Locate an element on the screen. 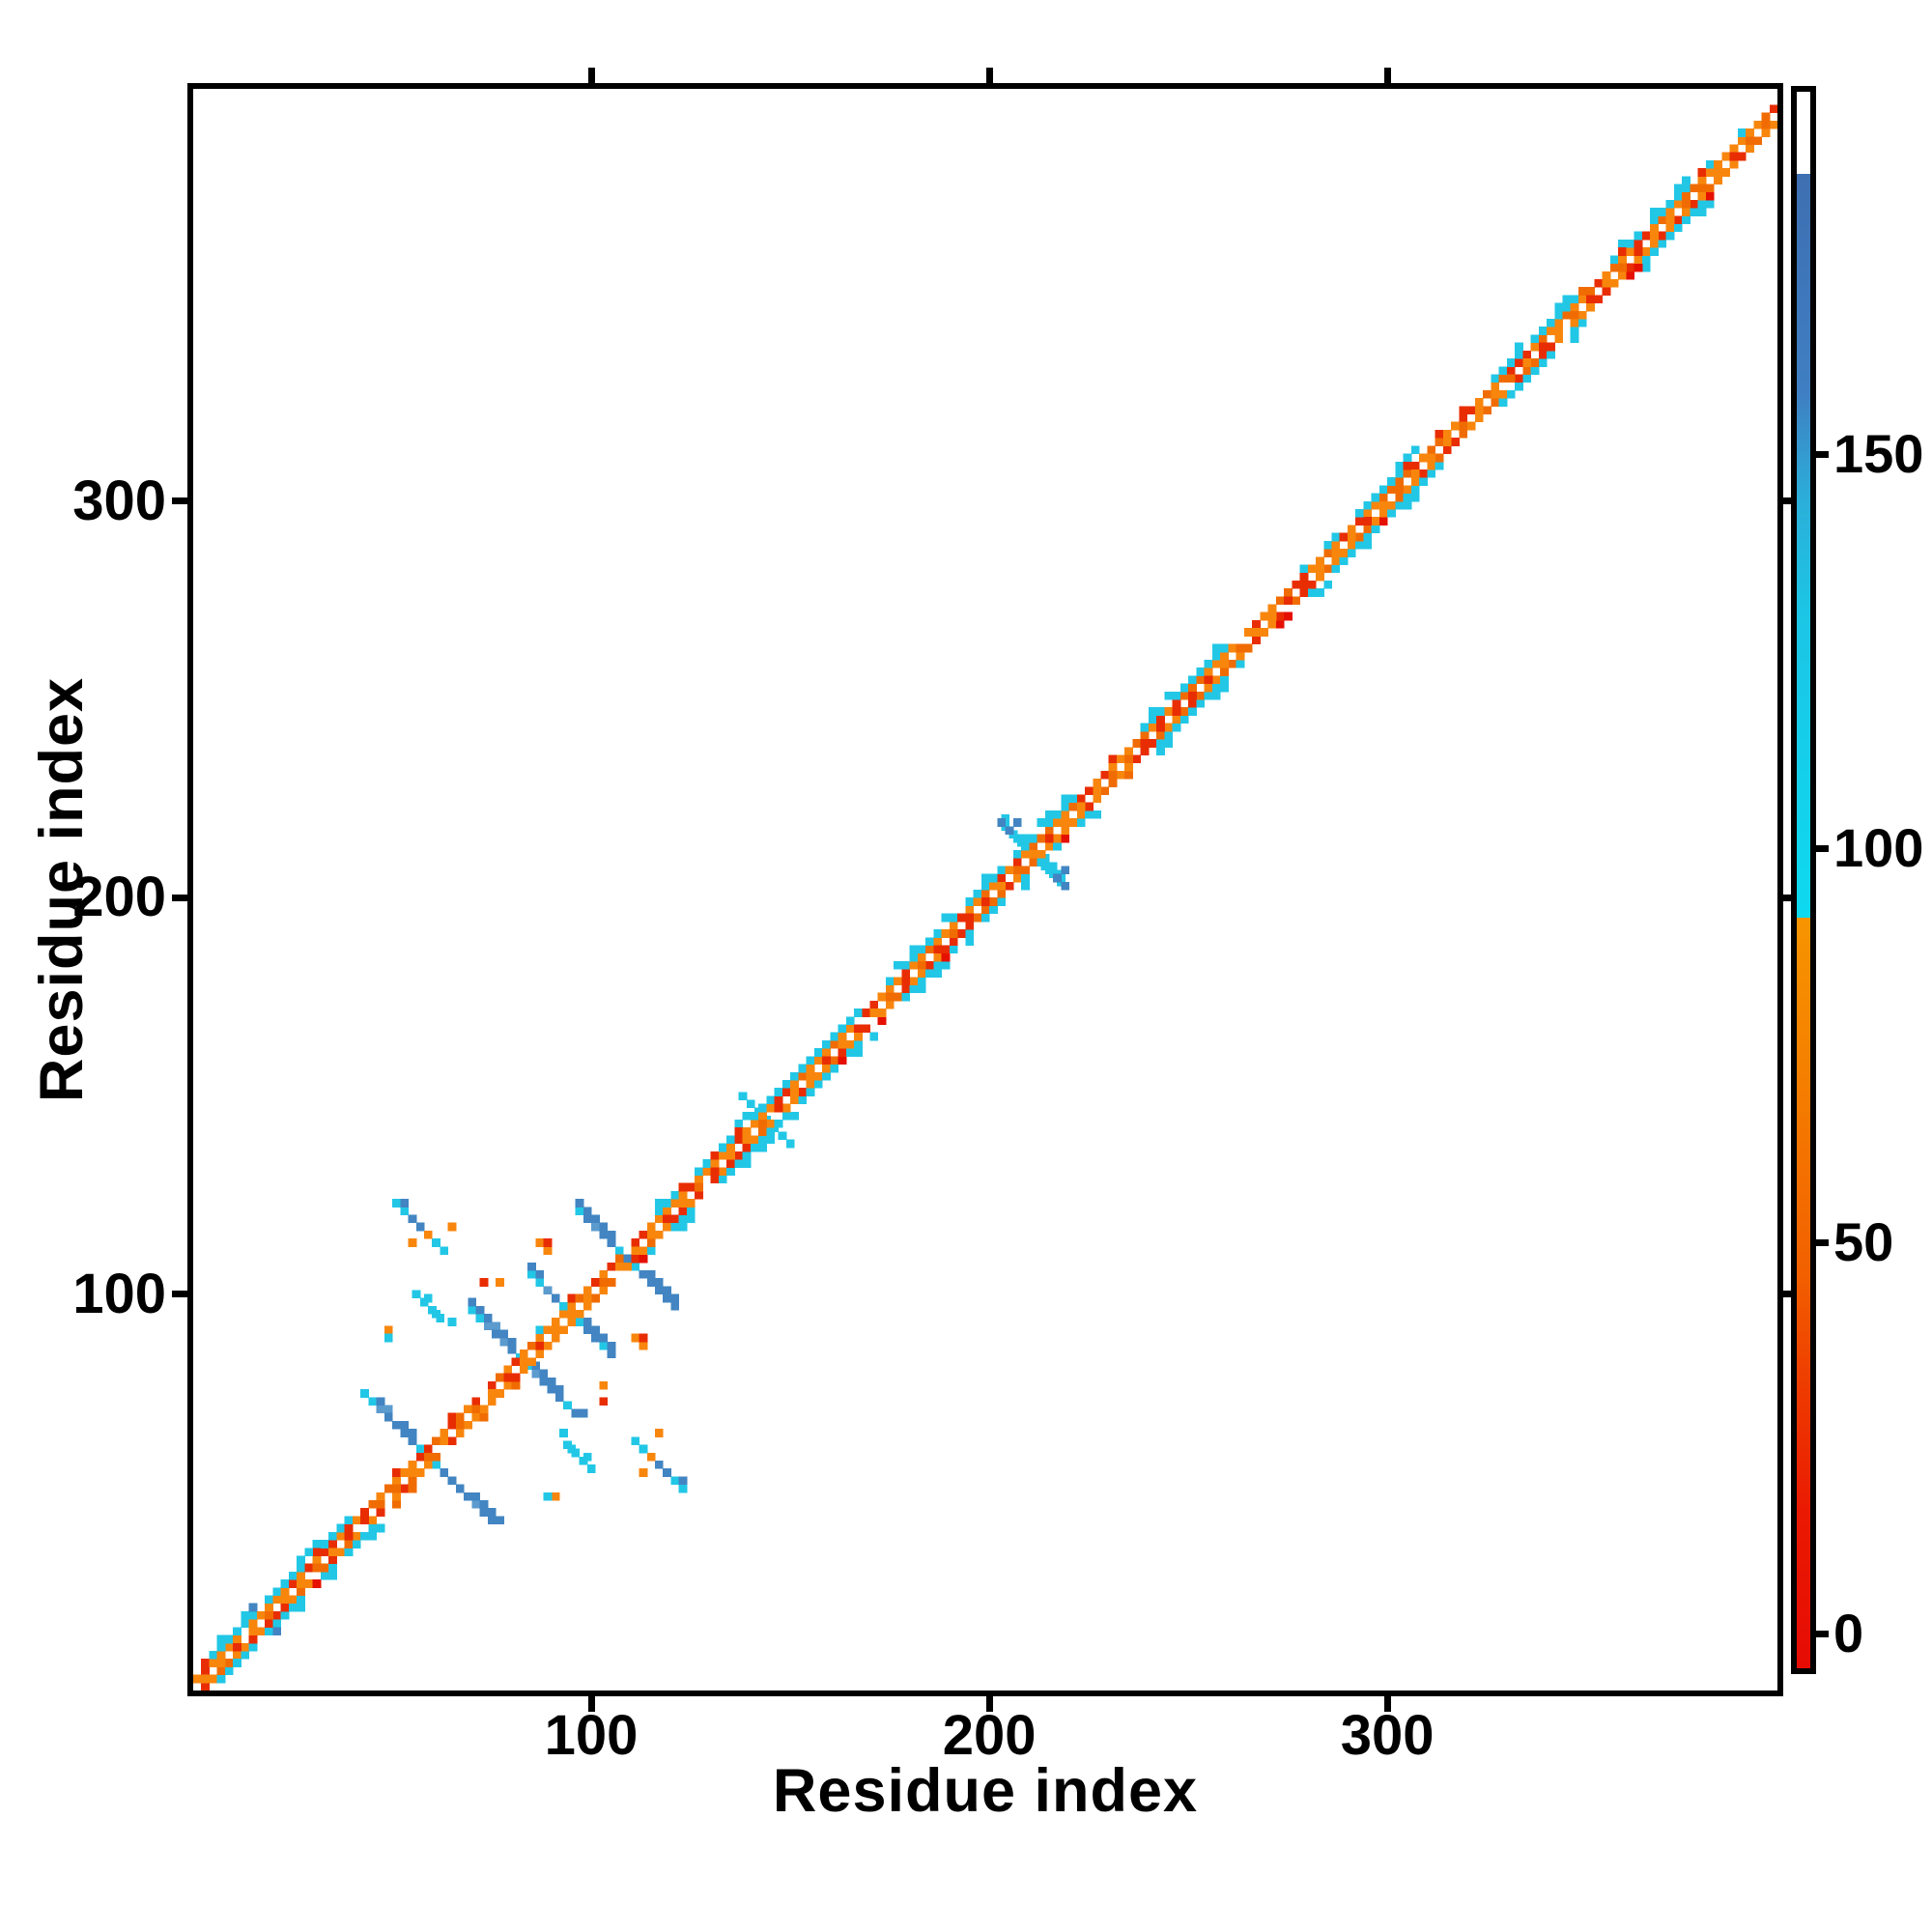  x-tick-label: 300 is located at coordinates (1387, 1735).